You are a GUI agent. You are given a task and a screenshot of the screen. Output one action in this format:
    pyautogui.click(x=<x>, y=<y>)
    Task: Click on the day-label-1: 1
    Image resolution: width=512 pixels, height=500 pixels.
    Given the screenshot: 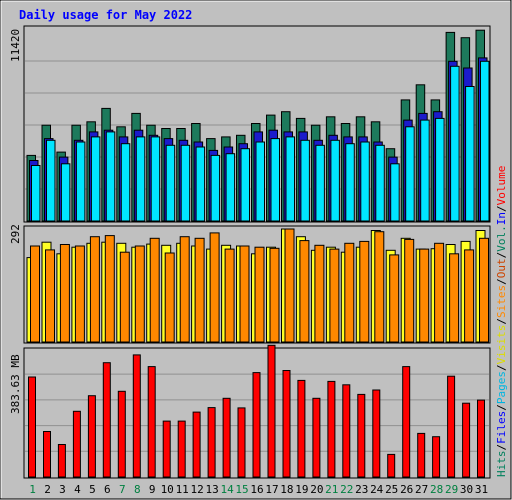 What is the action you would take?
    pyautogui.click(x=32, y=489)
    